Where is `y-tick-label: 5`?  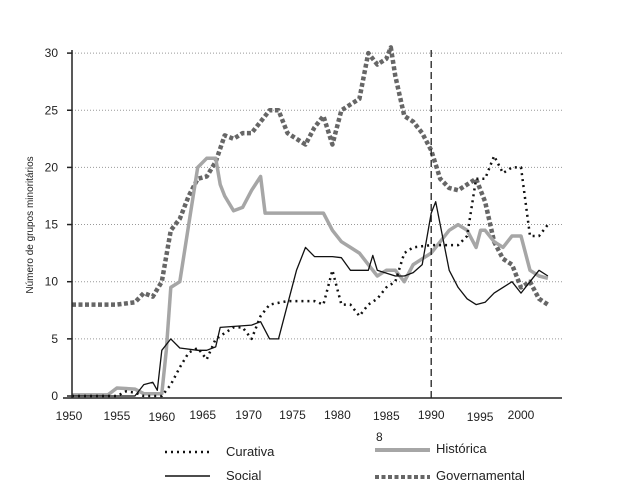
y-tick-label: 5 is located at coordinates (54, 339).